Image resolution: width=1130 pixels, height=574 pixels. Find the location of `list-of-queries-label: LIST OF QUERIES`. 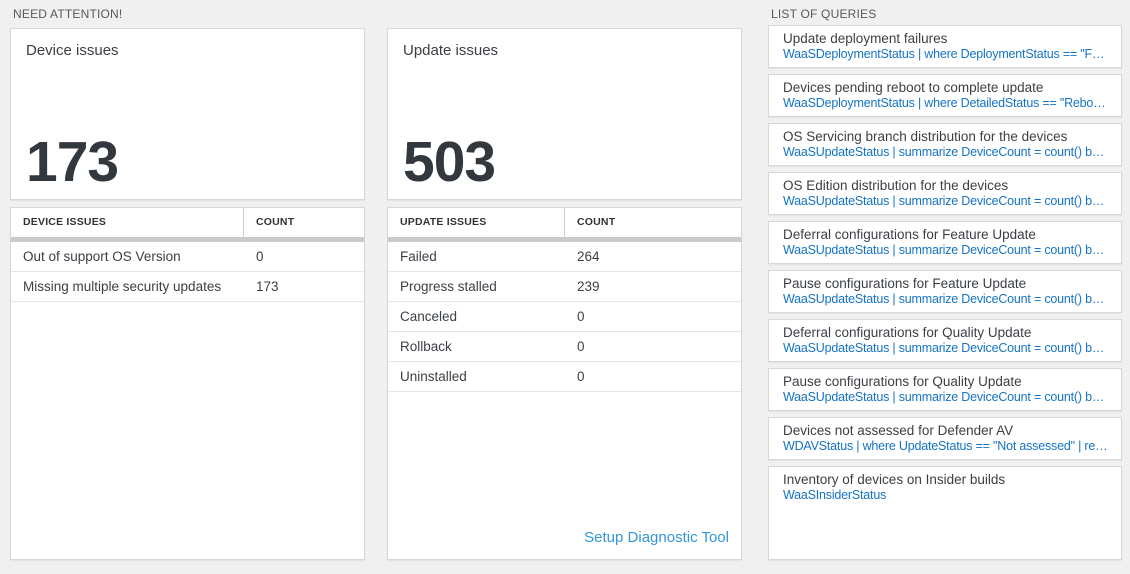

list-of-queries-label: LIST OF QUERIES is located at coordinates (824, 14).